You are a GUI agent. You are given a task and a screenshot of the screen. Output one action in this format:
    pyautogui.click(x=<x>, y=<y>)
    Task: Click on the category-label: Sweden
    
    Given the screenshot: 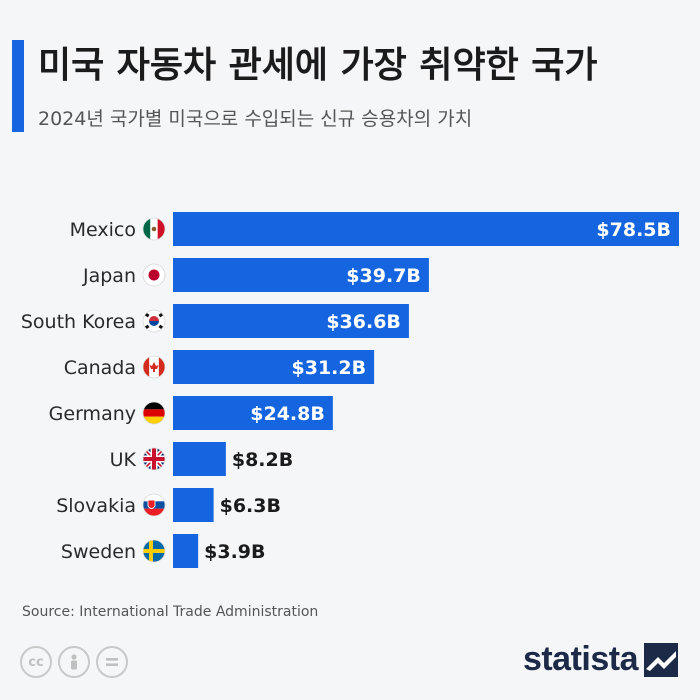 What is the action you would take?
    pyautogui.click(x=98, y=552)
    